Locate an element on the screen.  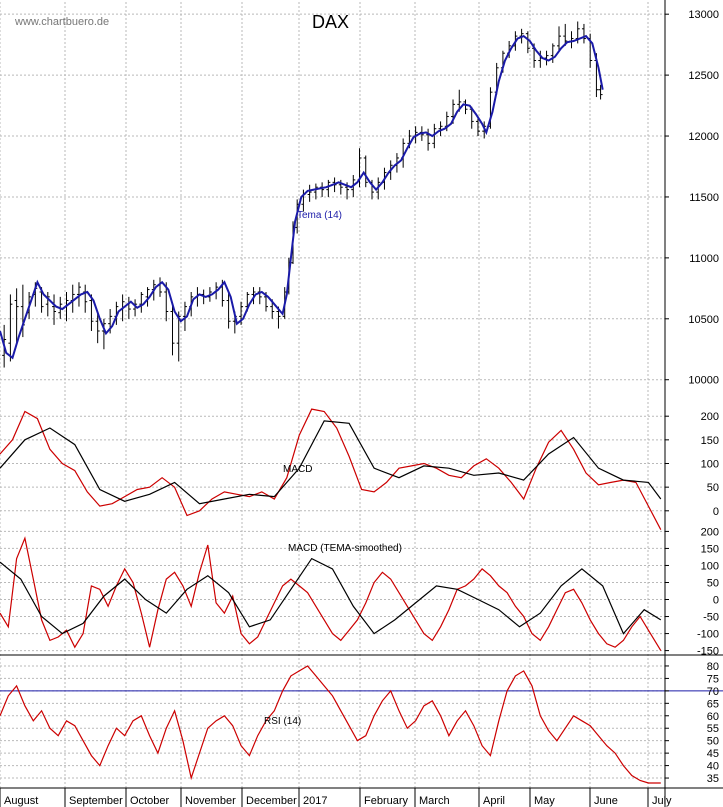
y-tick-label: -100 is located at coordinates (708, 635).